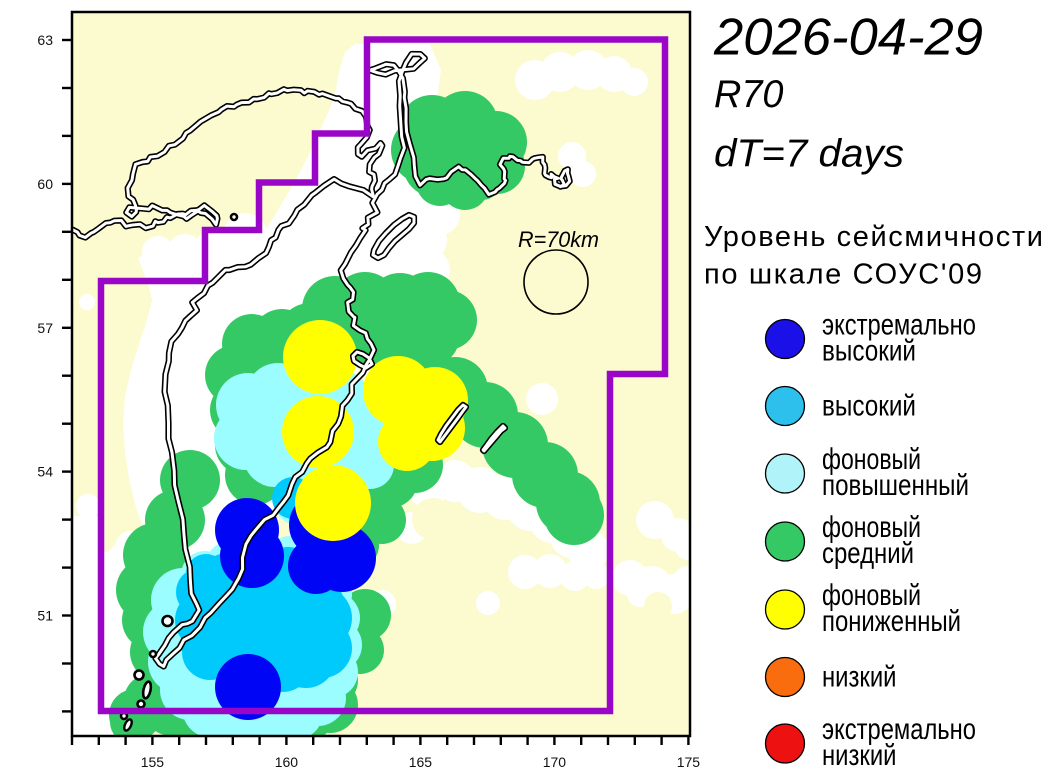  Describe the element at coordinates (45, 328) in the screenshot. I see `svg-text: 57` at that location.